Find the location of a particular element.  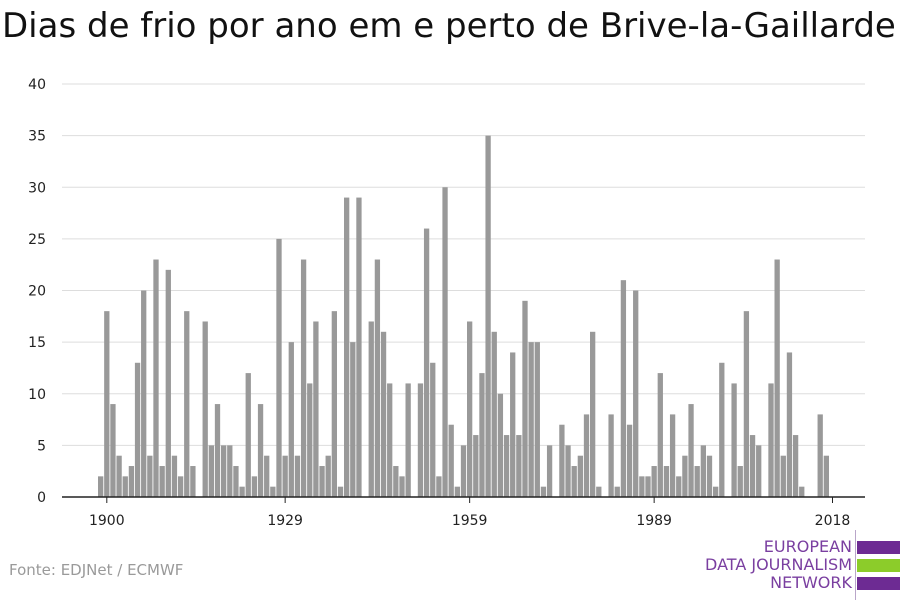

x-tick-label: 1989 is located at coordinates (654, 521).